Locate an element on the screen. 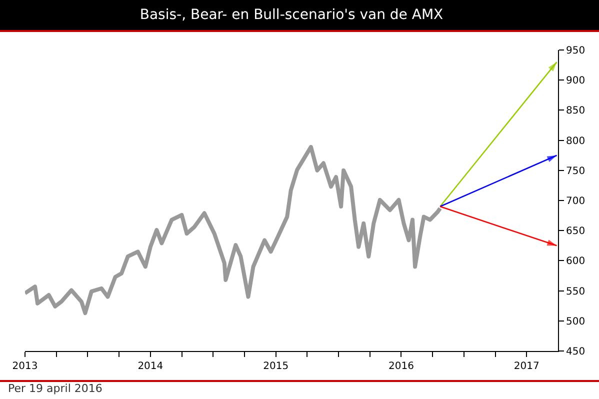 The width and height of the screenshot is (599, 399). y-tick-label: 650 is located at coordinates (576, 232).